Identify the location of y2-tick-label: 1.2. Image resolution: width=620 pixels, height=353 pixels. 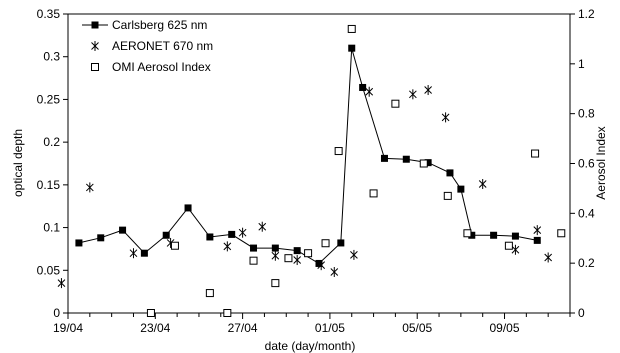
(586, 14).